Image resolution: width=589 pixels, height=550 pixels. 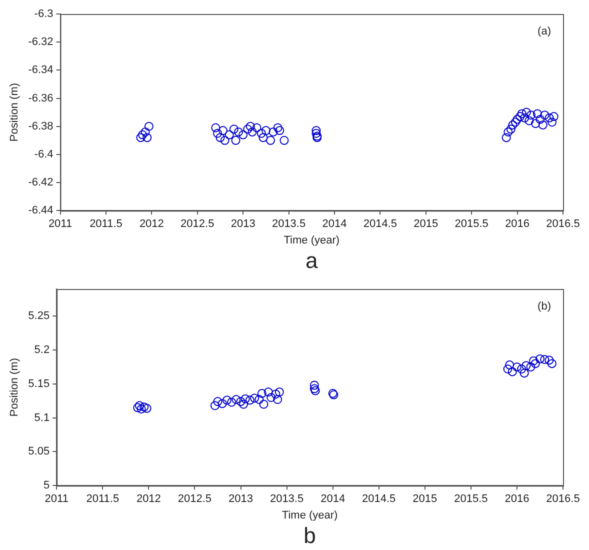 What do you see at coordinates (563, 224) in the screenshot?
I see `x-tick-label: 2016.5` at bounding box center [563, 224].